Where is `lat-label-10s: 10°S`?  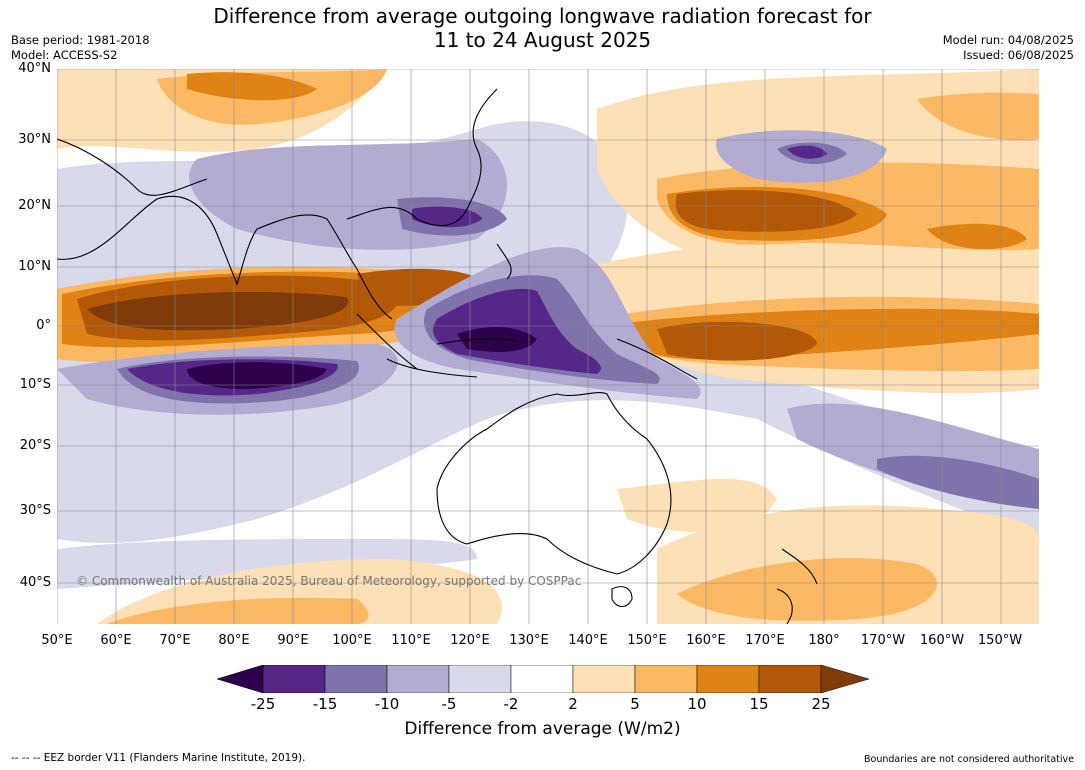 lat-label-10s: 10°S is located at coordinates (35, 384).